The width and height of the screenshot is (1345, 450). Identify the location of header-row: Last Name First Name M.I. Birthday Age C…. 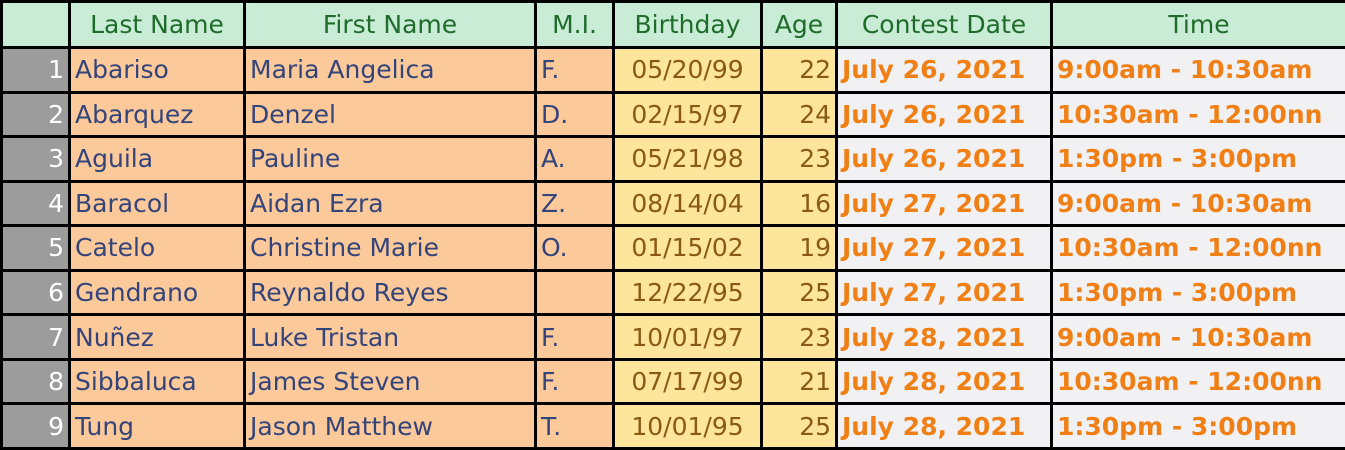
(672, 24).